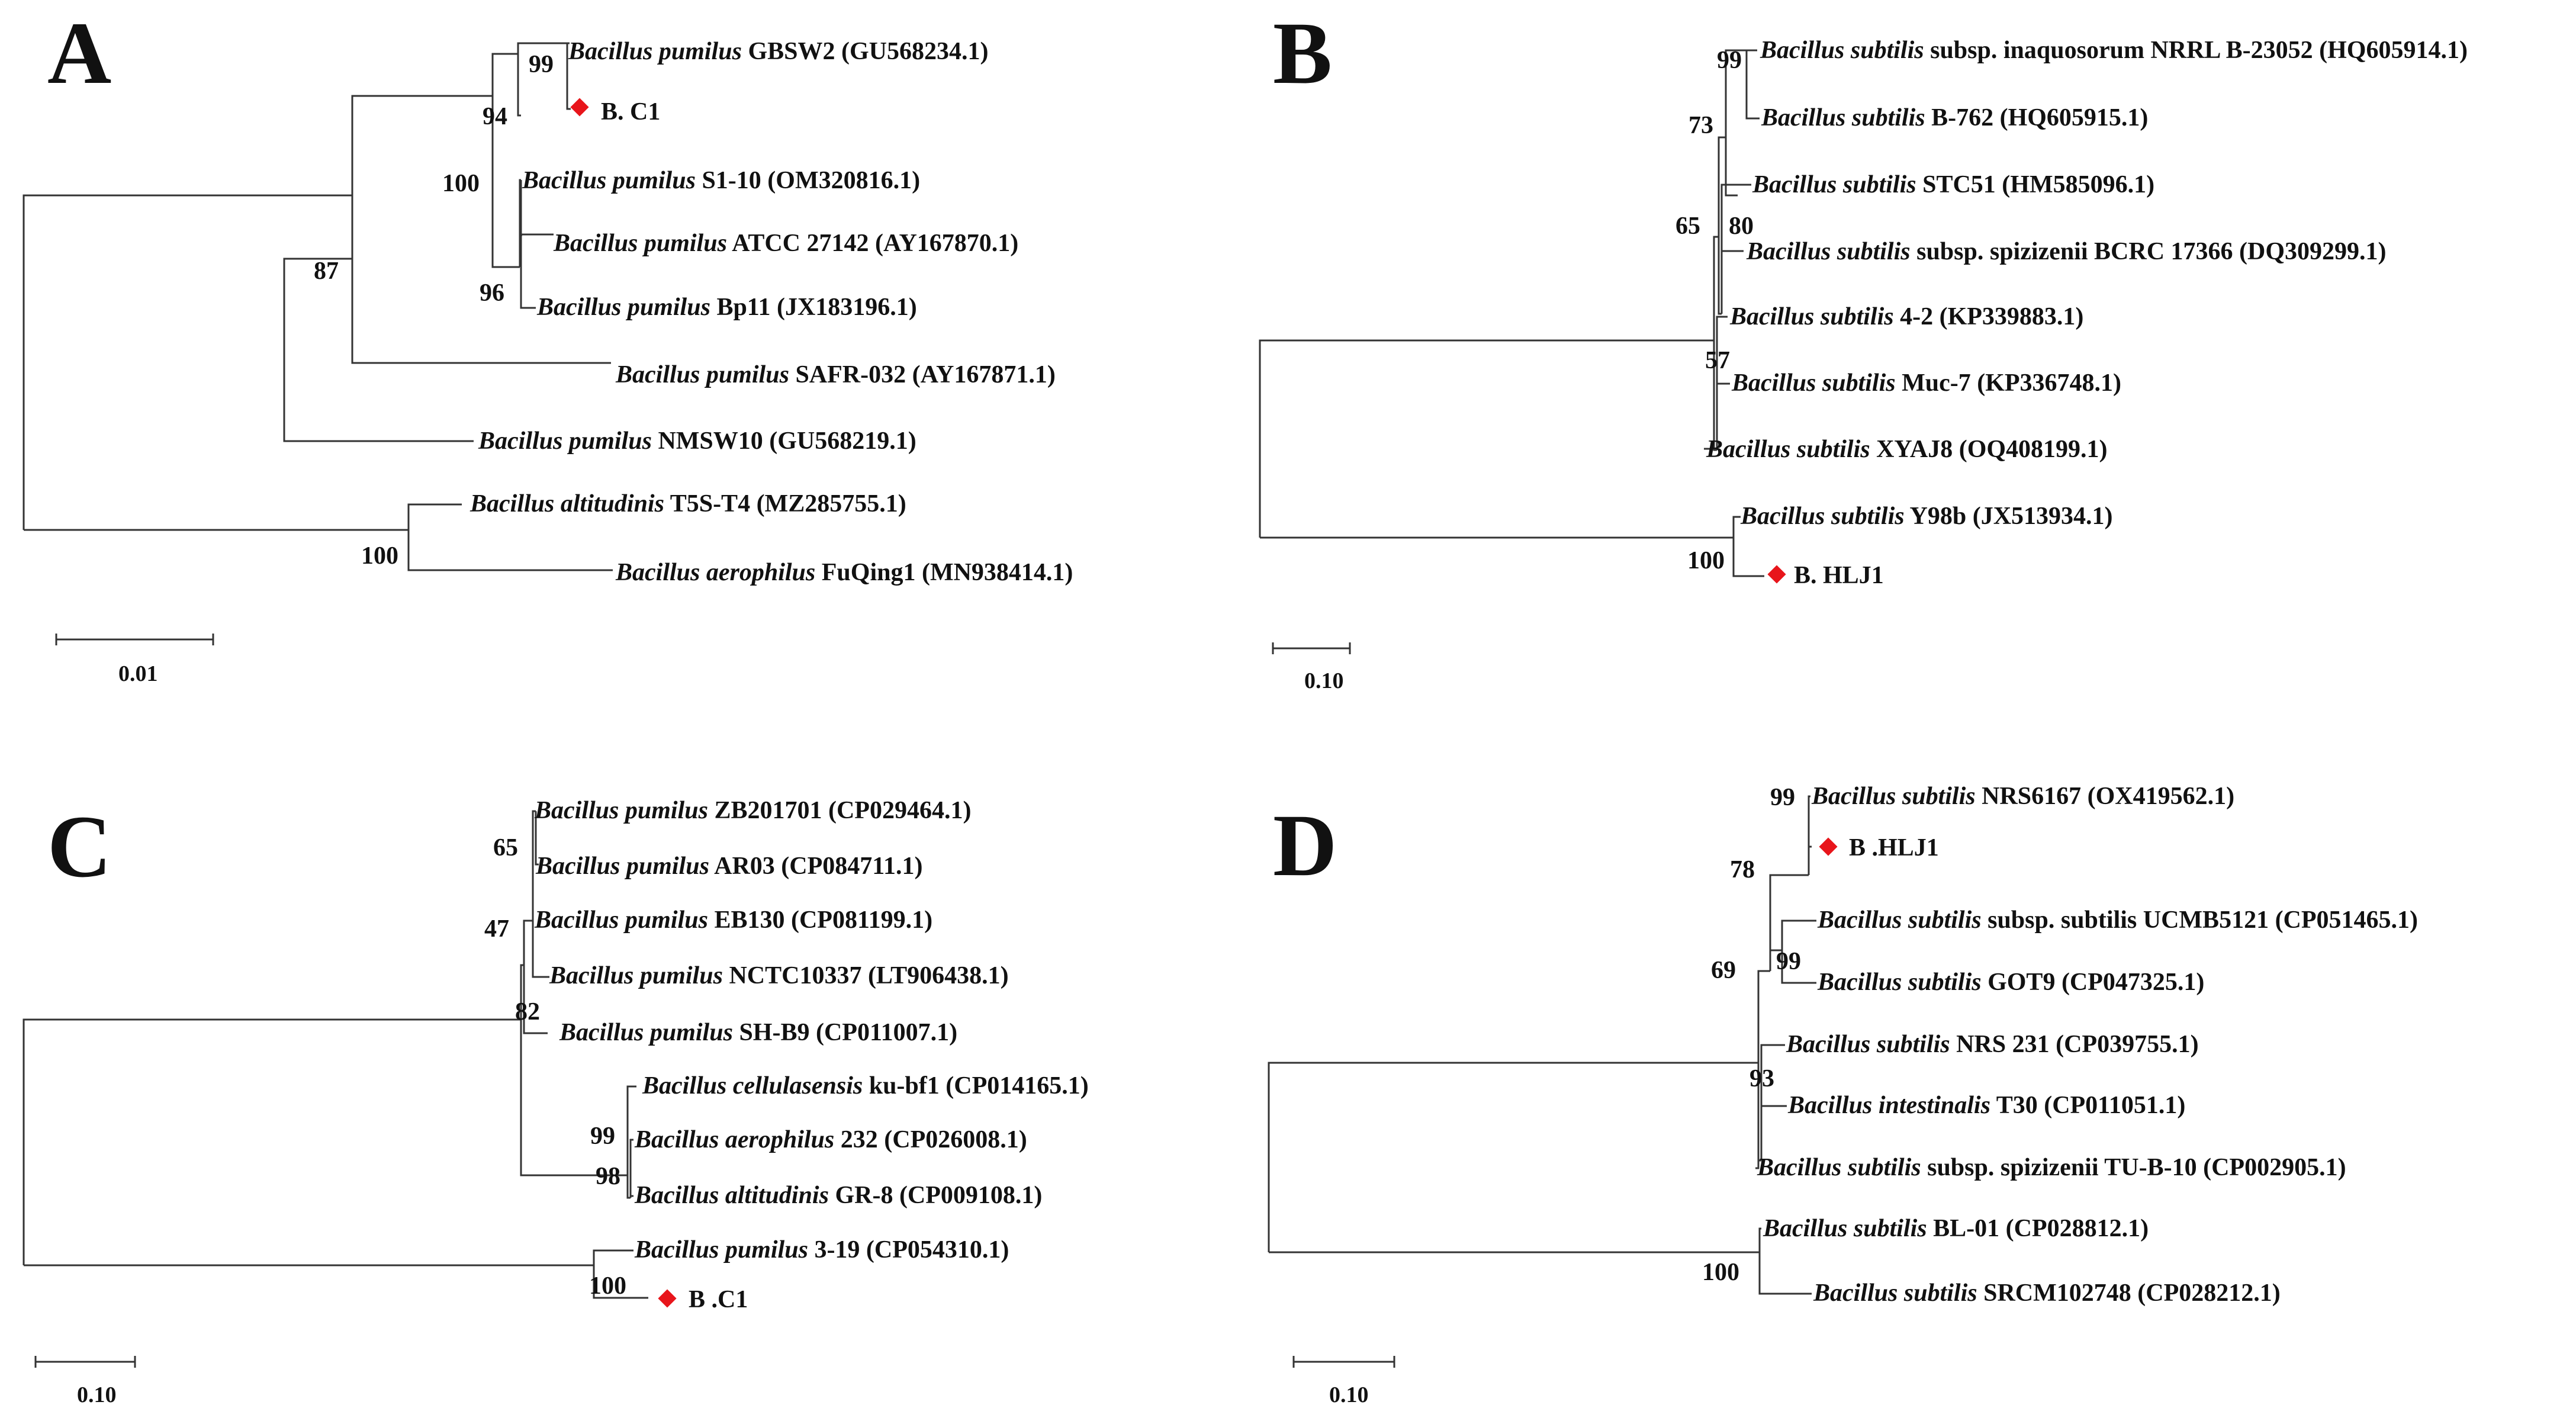 The height and width of the screenshot is (1421, 2576). What do you see at coordinates (1926, 383) in the screenshot?
I see `leaf-label: Bacillus subtilis Muc-7 (KP336748.1)` at bounding box center [1926, 383].